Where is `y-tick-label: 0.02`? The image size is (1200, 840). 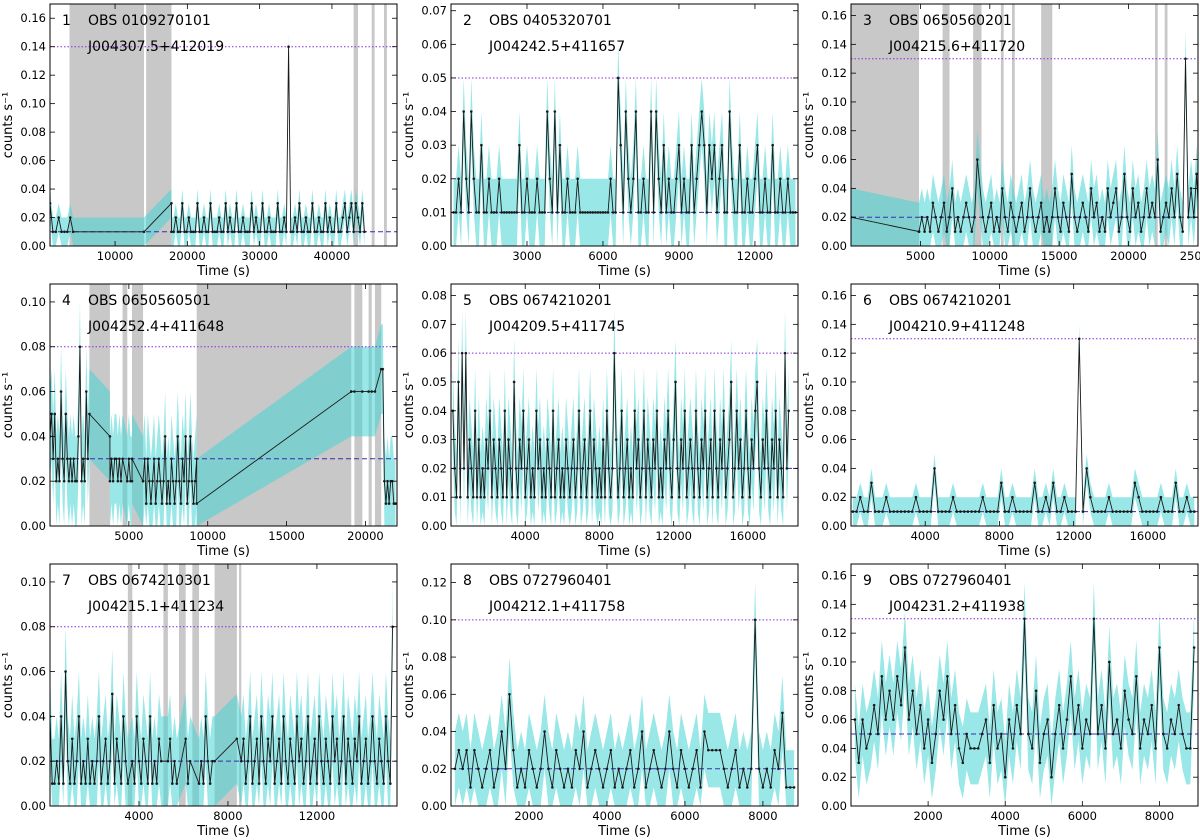 y-tick-label: 0.02 is located at coordinates (434, 468).